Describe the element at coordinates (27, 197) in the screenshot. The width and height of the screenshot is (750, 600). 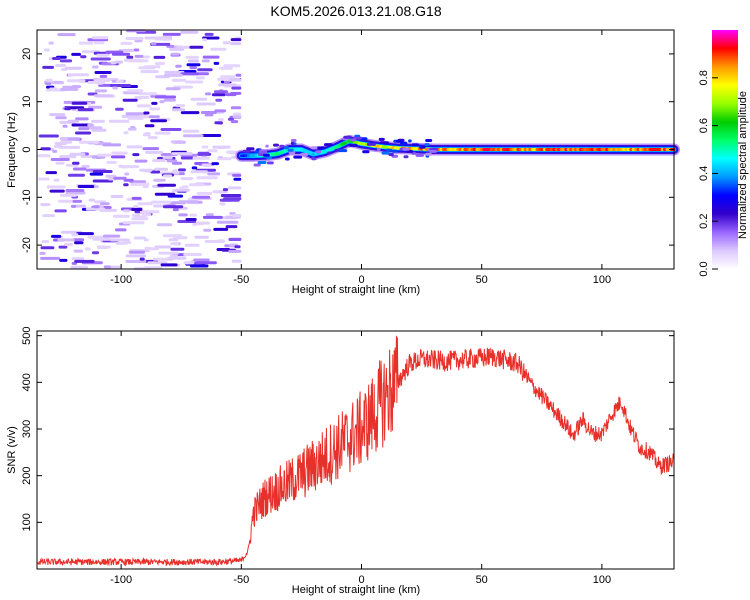
I see `y-tick-label: -10` at that location.